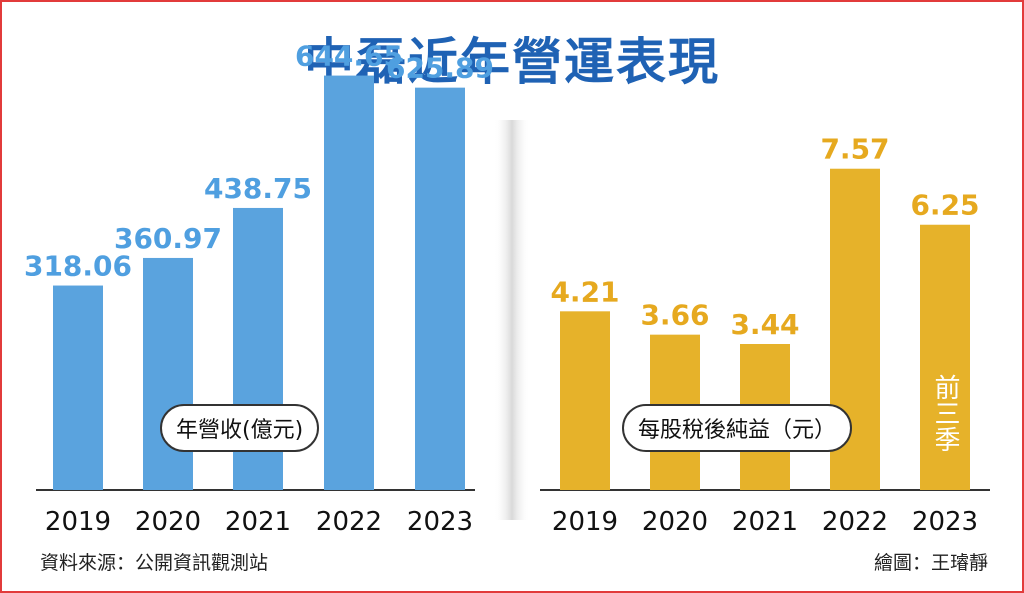 The width and height of the screenshot is (1024, 593). Describe the element at coordinates (944, 205) in the screenshot. I see `eps-value-label-2023: 6.25` at that location.